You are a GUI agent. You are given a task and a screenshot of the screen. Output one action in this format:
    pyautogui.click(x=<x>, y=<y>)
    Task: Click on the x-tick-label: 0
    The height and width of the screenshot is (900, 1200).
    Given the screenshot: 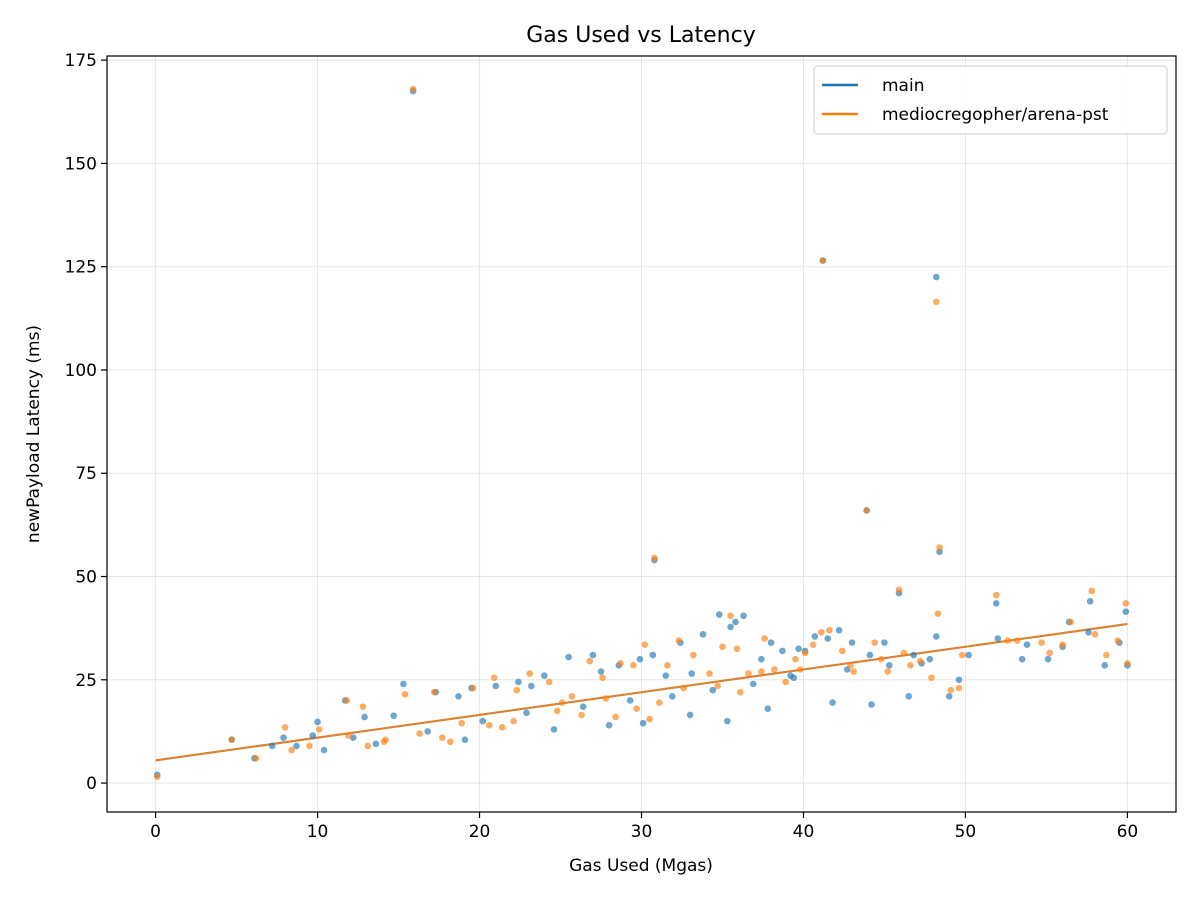 What is the action you would take?
    pyautogui.click(x=155, y=832)
    